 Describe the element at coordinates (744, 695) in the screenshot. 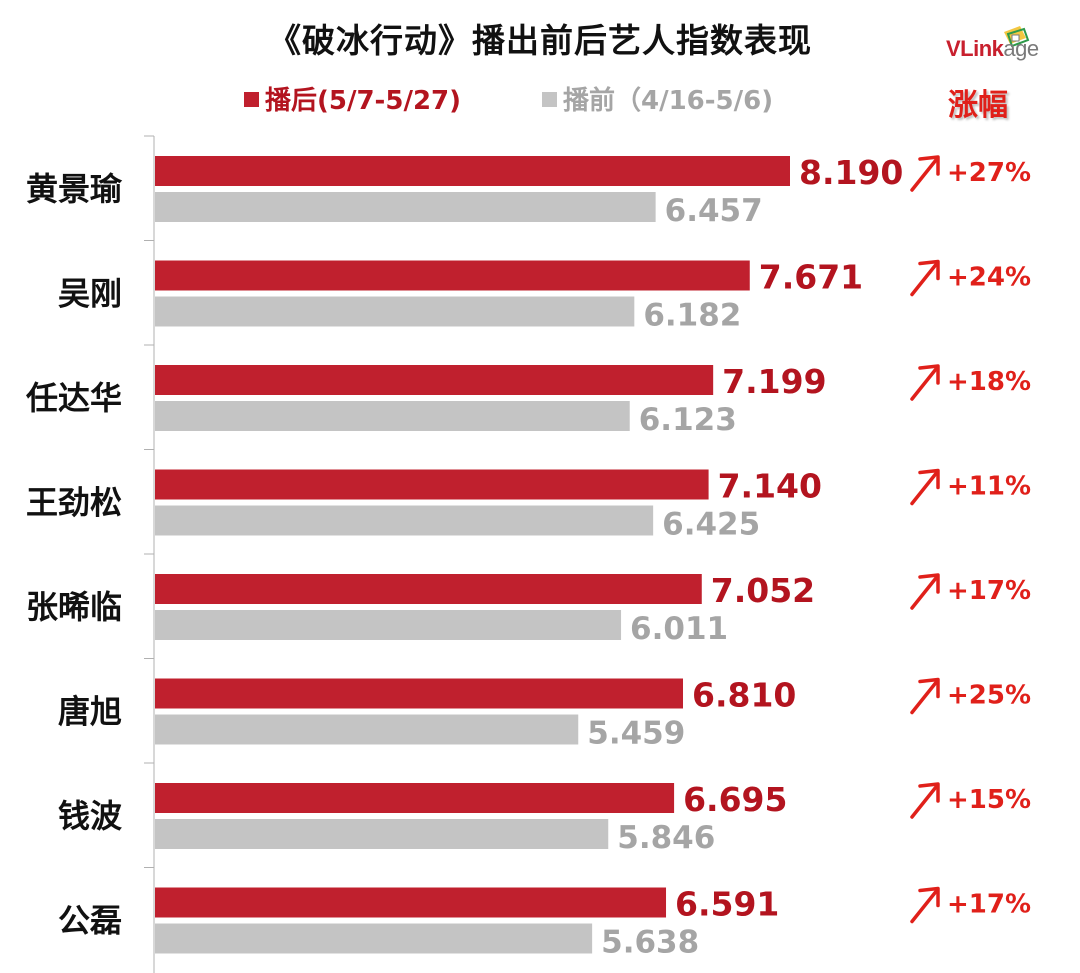

I see `data-label-after: 6.810` at that location.